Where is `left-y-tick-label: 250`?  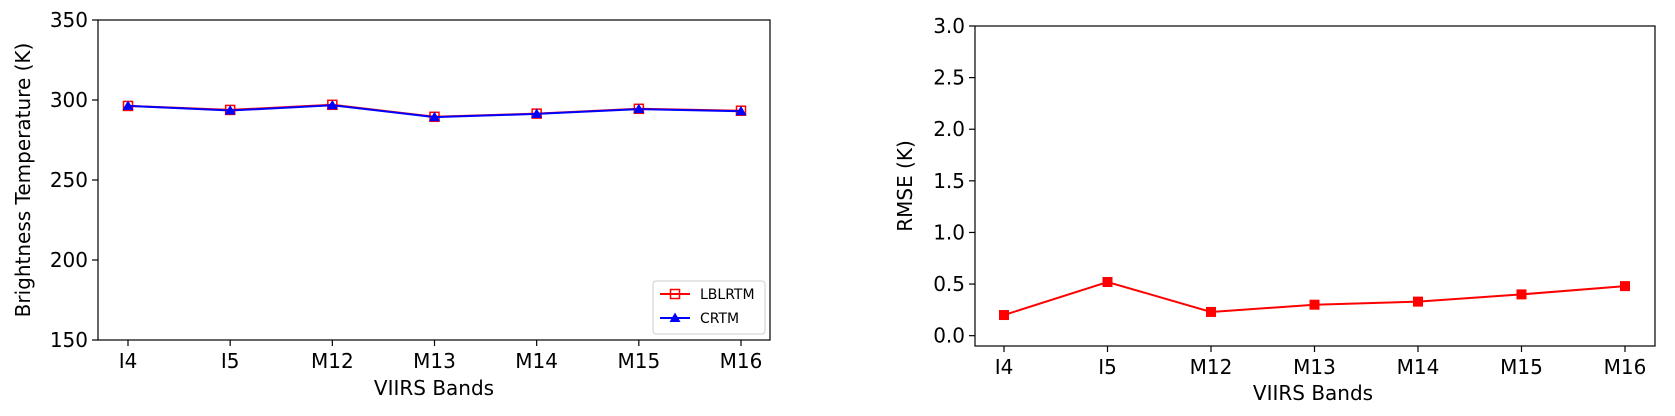 left-y-tick-label: 250 is located at coordinates (69, 180).